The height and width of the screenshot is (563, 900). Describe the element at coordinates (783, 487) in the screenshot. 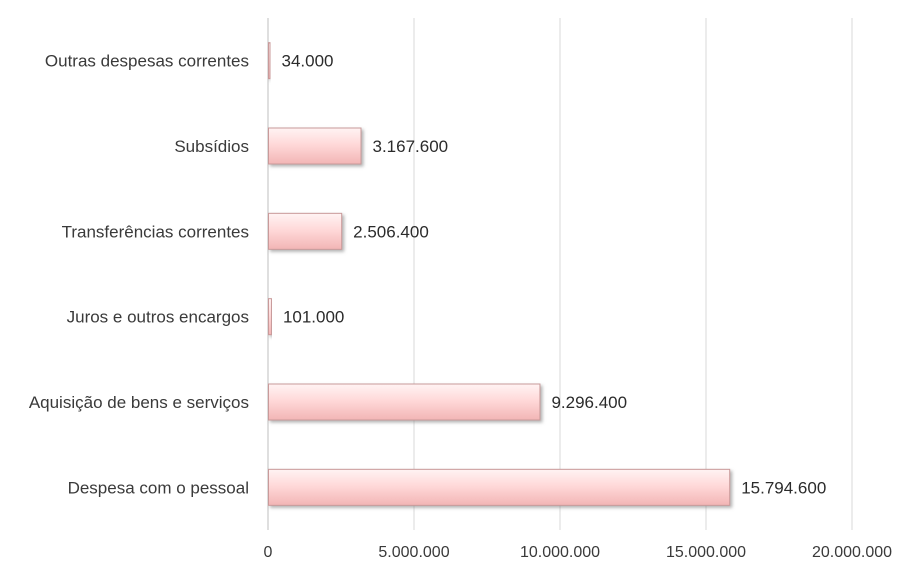

I see `data-label: 15.794.600` at that location.